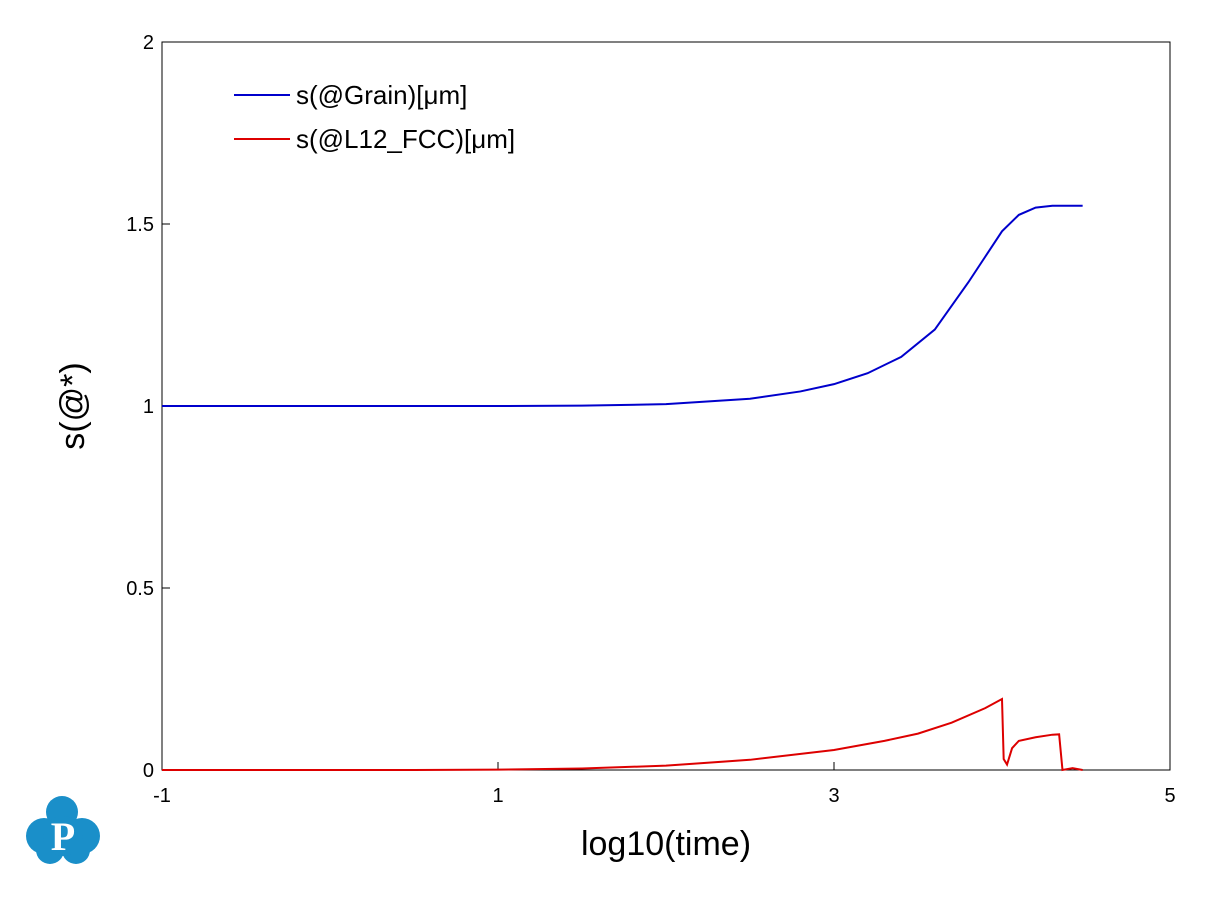 The image size is (1214, 912). What do you see at coordinates (73, 405) in the screenshot?
I see `y-axis-label: s(@*)` at bounding box center [73, 405].